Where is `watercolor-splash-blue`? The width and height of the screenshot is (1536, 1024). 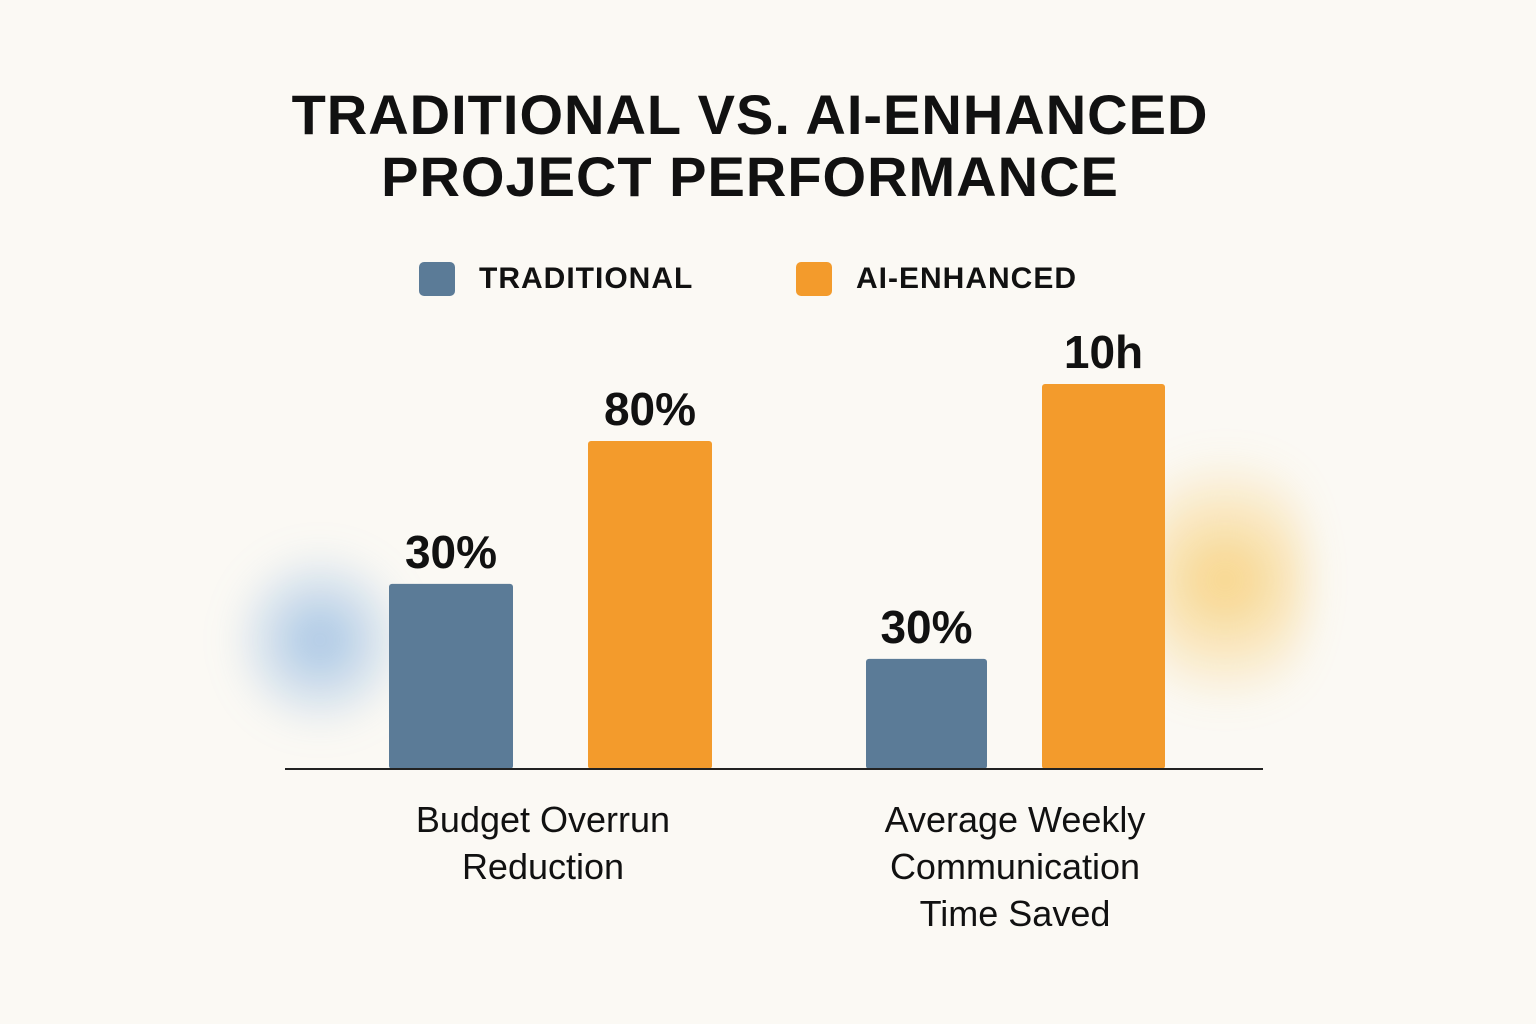 watercolor-splash-blue is located at coordinates (320, 640).